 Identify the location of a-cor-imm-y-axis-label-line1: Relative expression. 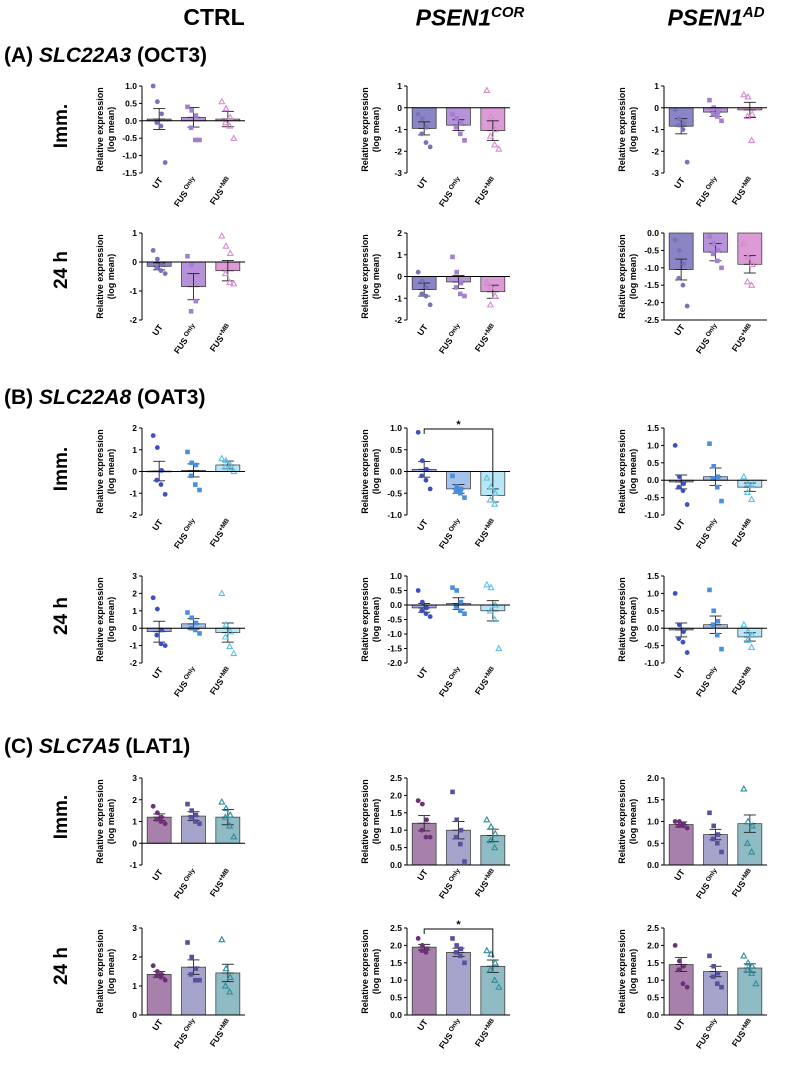
(365, 129).